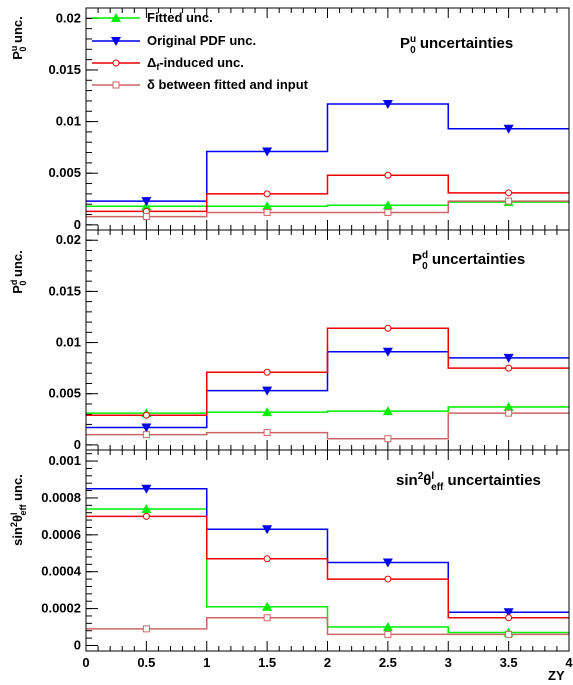 Image resolution: width=573 pixels, height=685 pixels. What do you see at coordinates (327, 567) in the screenshot?
I see `sin2theta-line-f-induced-unc` at bounding box center [327, 567].